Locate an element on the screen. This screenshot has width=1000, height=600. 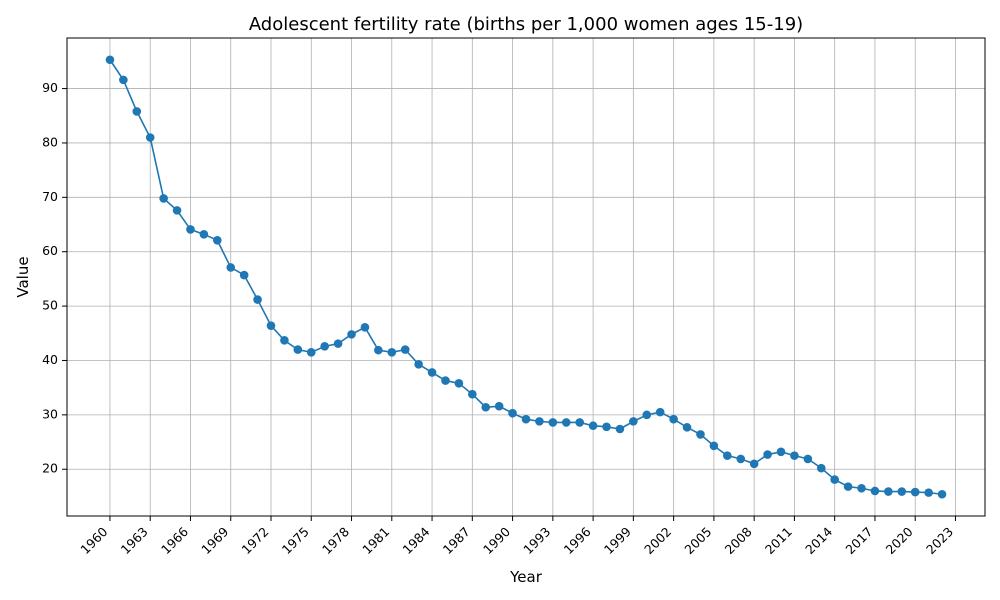
y-tick-label: 50 is located at coordinates (50, 305).